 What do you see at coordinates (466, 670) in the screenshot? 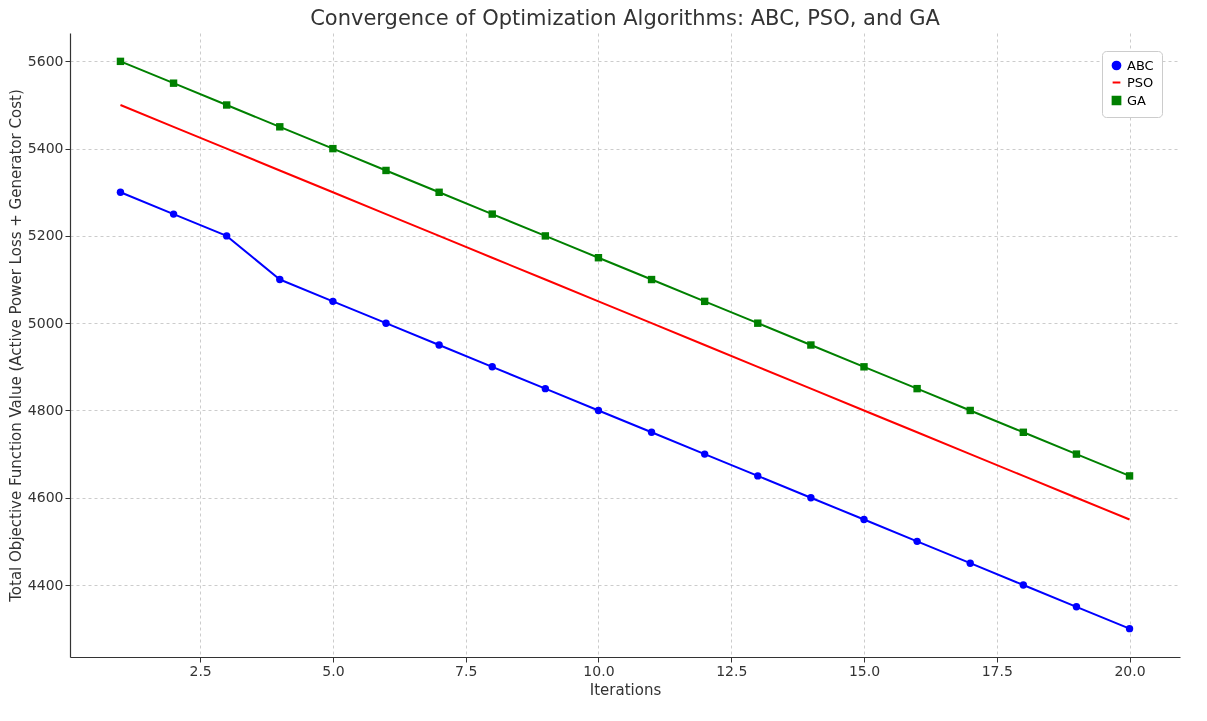
I see `x-tick-label: 7.5` at bounding box center [466, 670].